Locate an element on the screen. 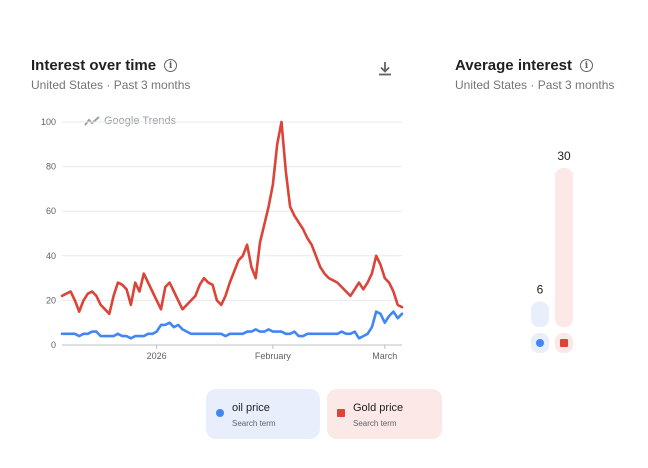 This screenshot has height=468, width=648. interest-title: Interest over time i is located at coordinates (104, 65).